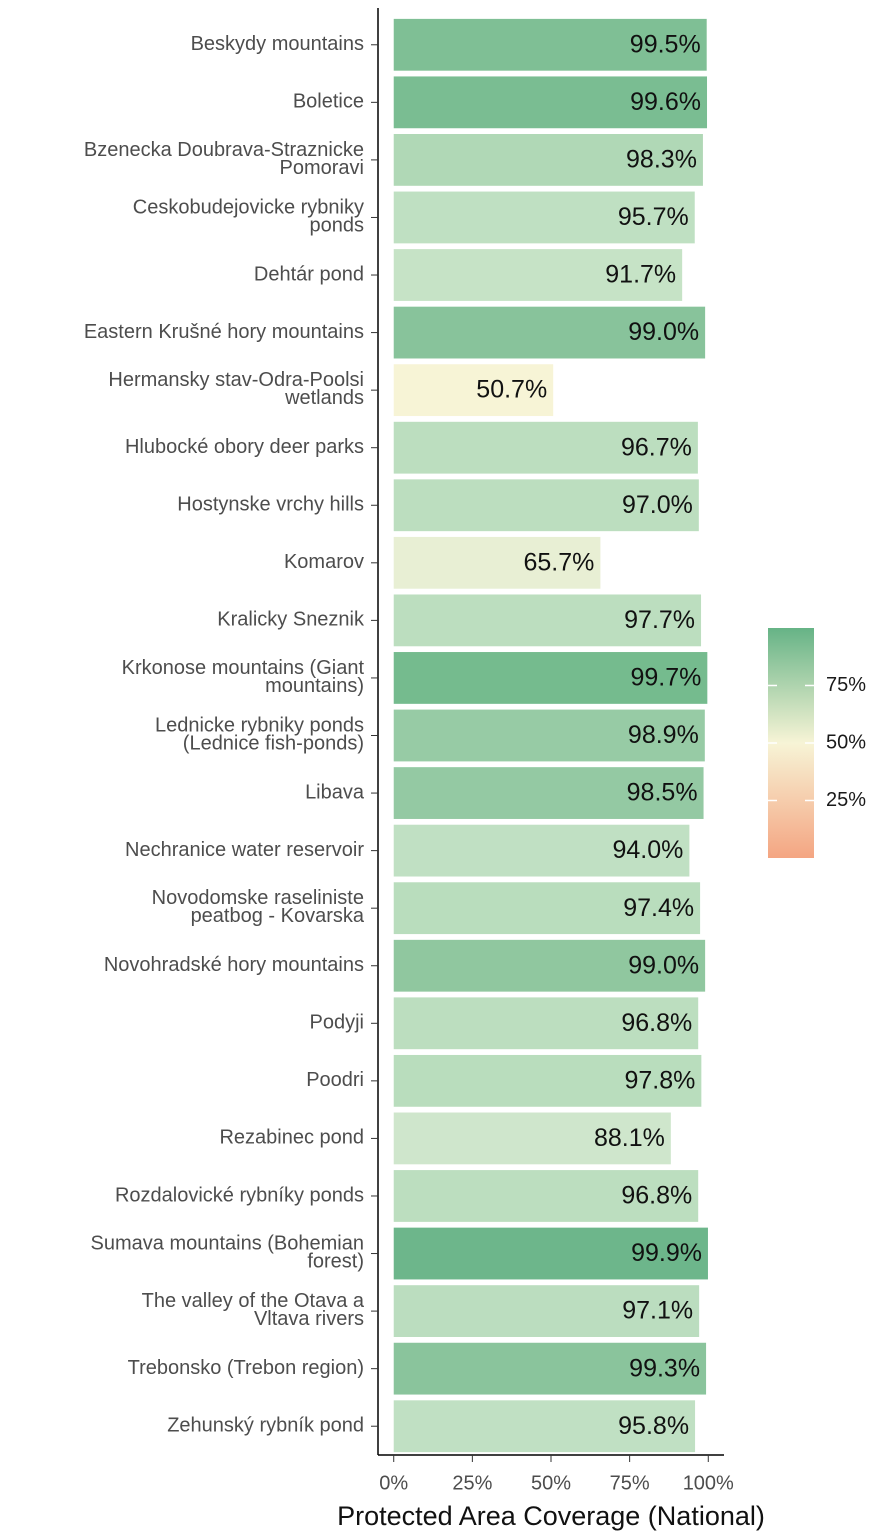 The width and height of the screenshot is (879, 1536). Describe the element at coordinates (846, 800) in the screenshot. I see `legend-label: 25%` at that location.